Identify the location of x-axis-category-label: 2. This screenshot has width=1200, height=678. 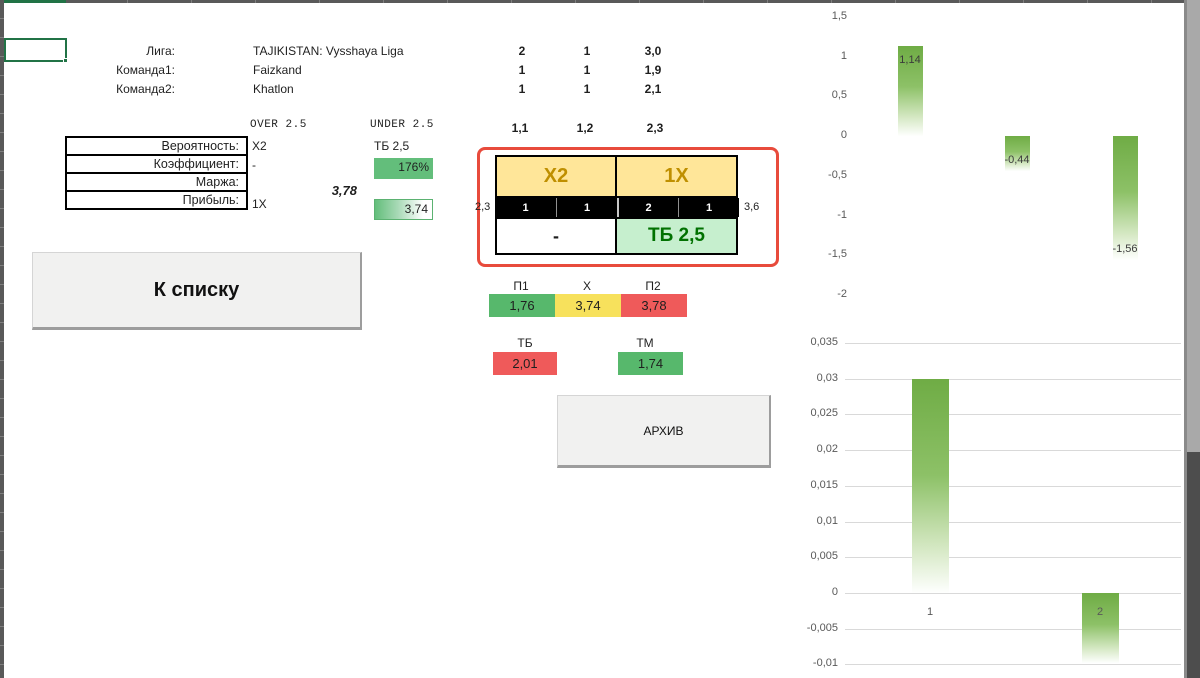
(1100, 612).